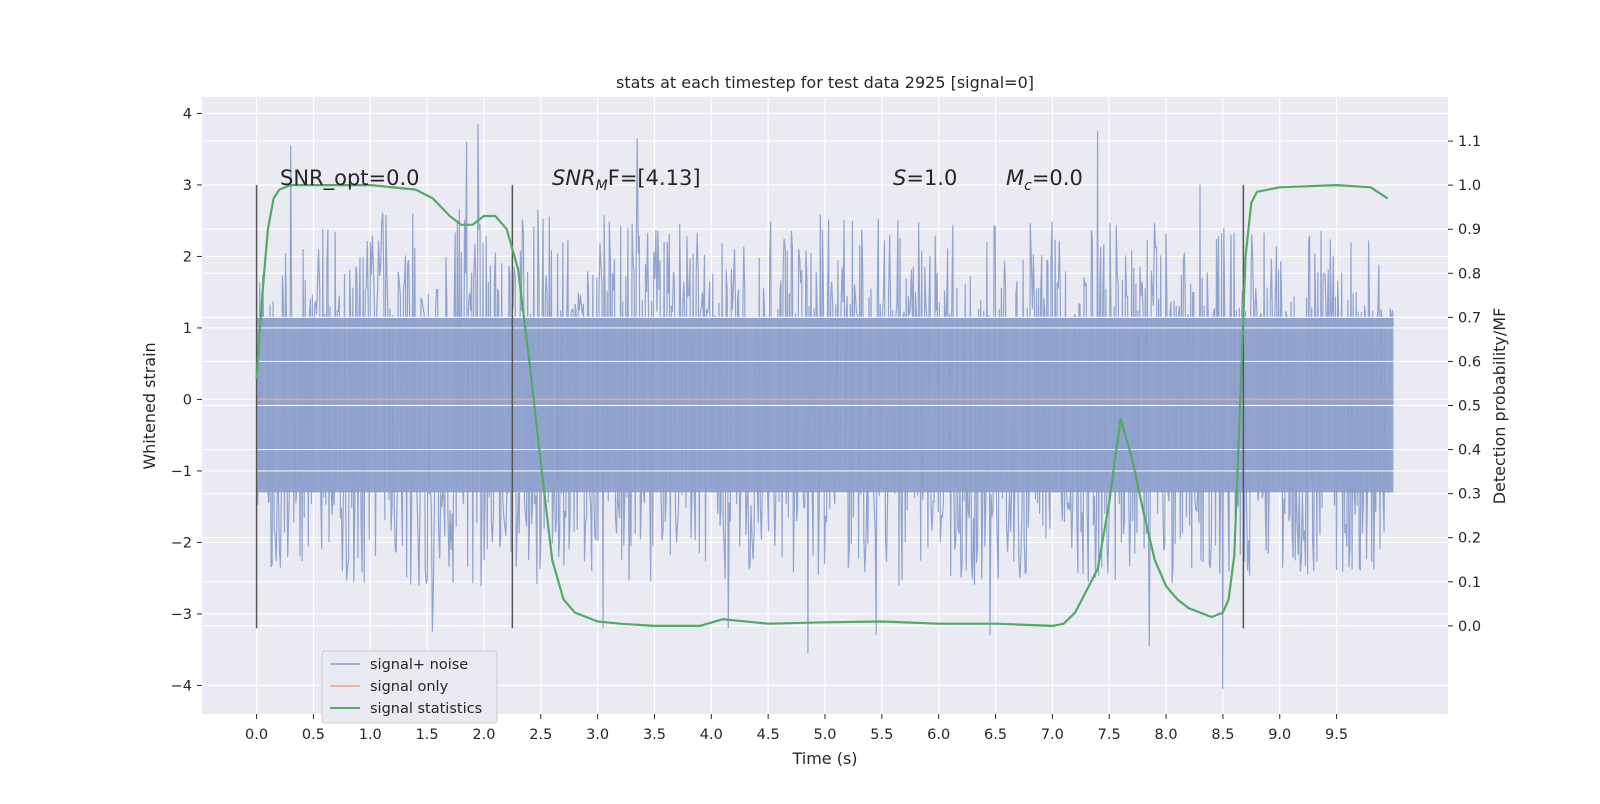  What do you see at coordinates (938, 735) in the screenshot?
I see `x-tick-label: 6.0` at bounding box center [938, 735].